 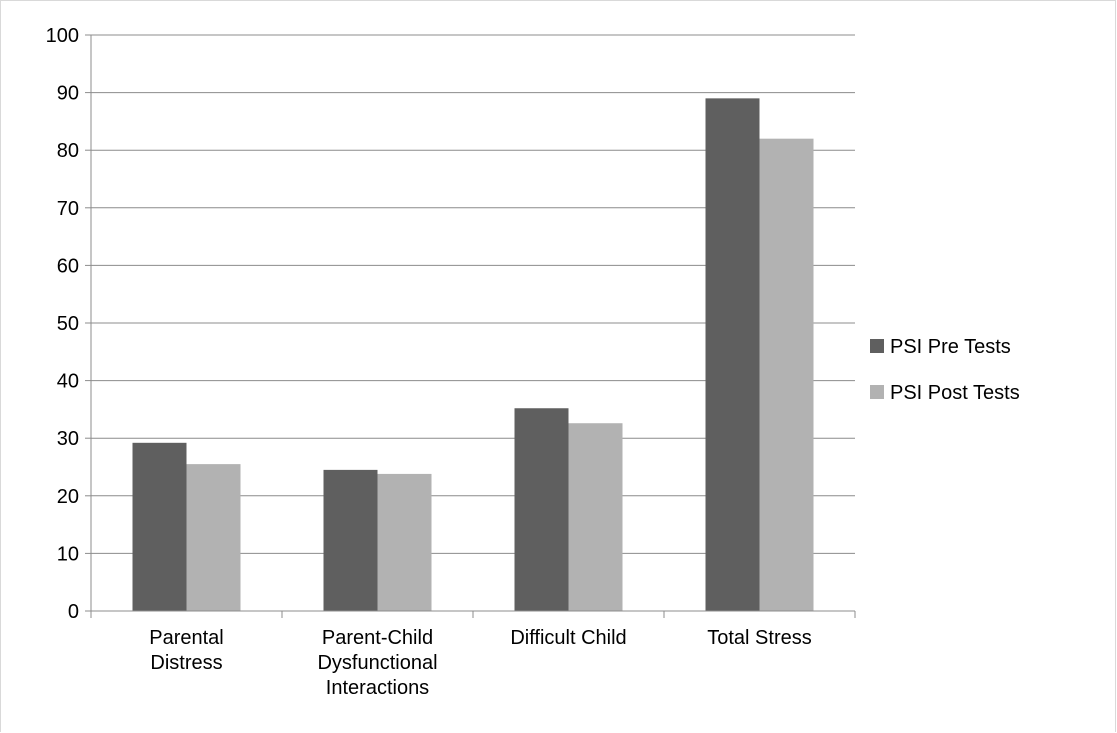 What do you see at coordinates (186, 650) in the screenshot?
I see `x-category-label: Parental Distress` at bounding box center [186, 650].